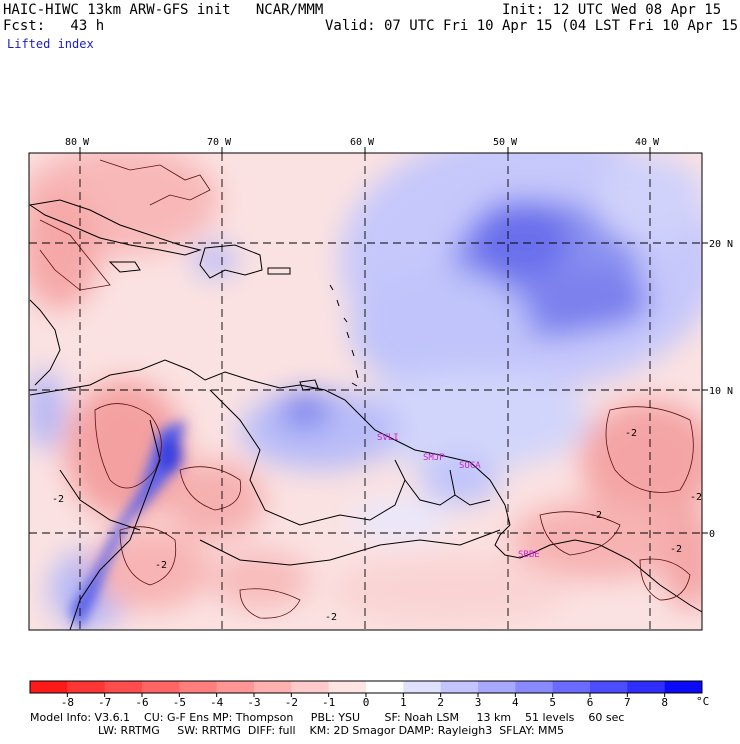 The height and width of the screenshot is (744, 740). I want to click on station-label-soca: SOCA, so click(470, 466).